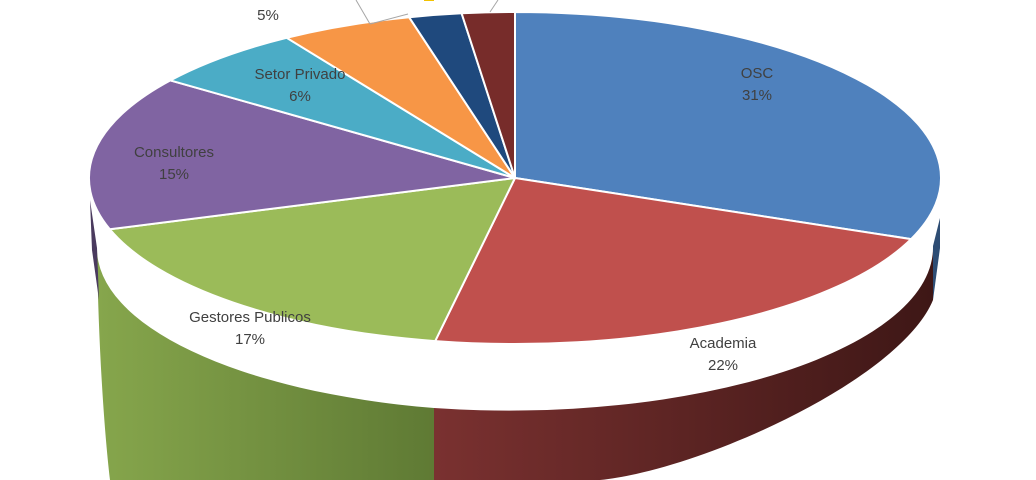 The height and width of the screenshot is (480, 1036). Describe the element at coordinates (268, 15) in the screenshot. I see `label-value-orange: 5%` at that location.